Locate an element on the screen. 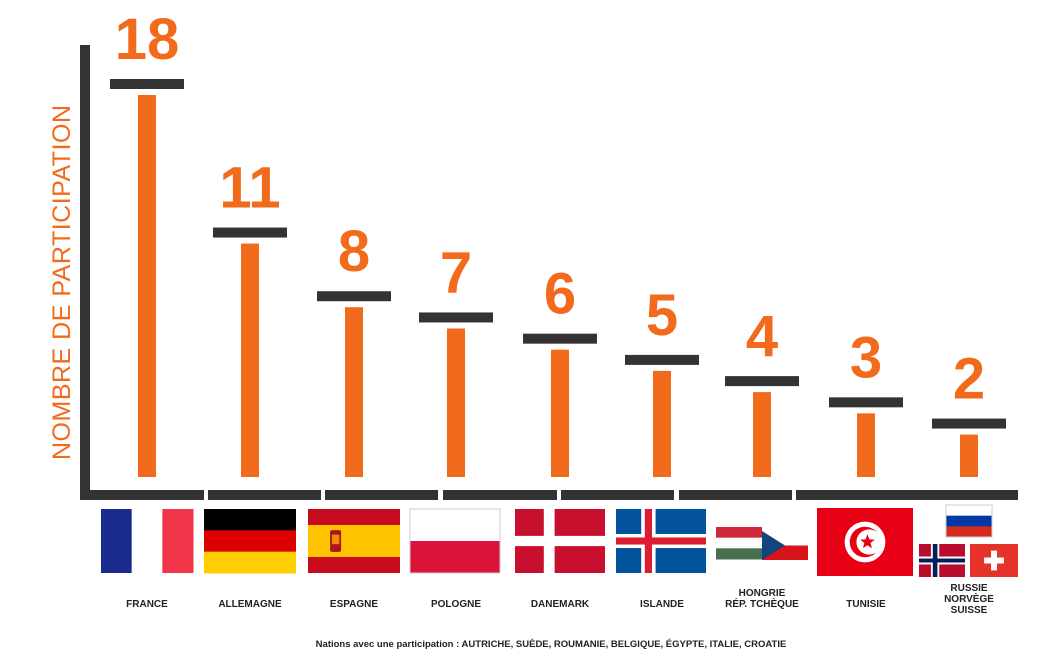 This screenshot has height=672, width=1059. value-label: 8 is located at coordinates (354, 251).